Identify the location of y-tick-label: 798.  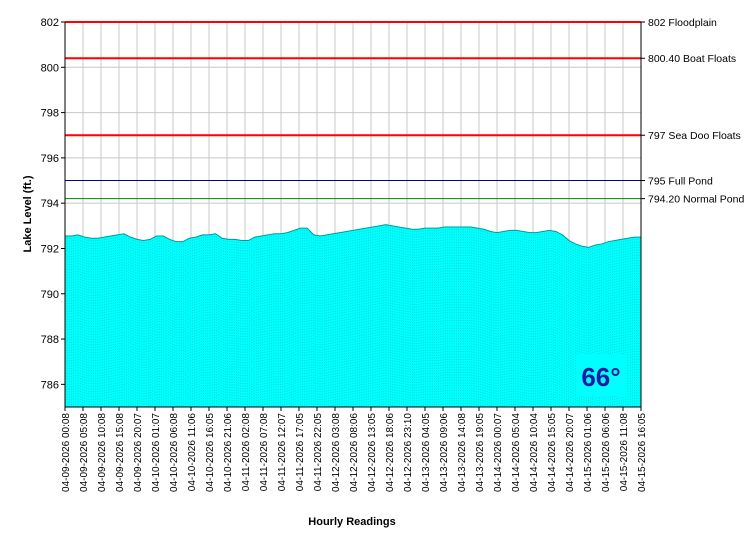
(50, 114).